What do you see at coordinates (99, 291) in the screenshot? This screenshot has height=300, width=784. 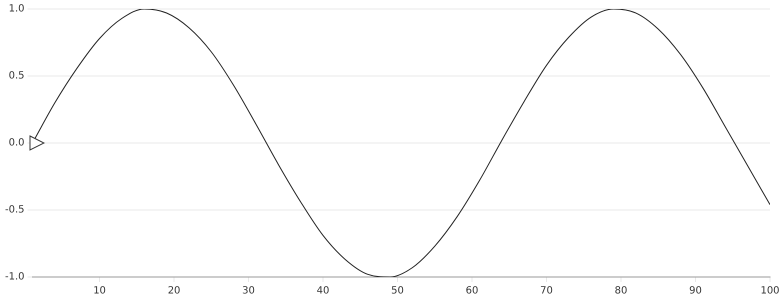 I see `x-tick-label: 10` at bounding box center [99, 291].